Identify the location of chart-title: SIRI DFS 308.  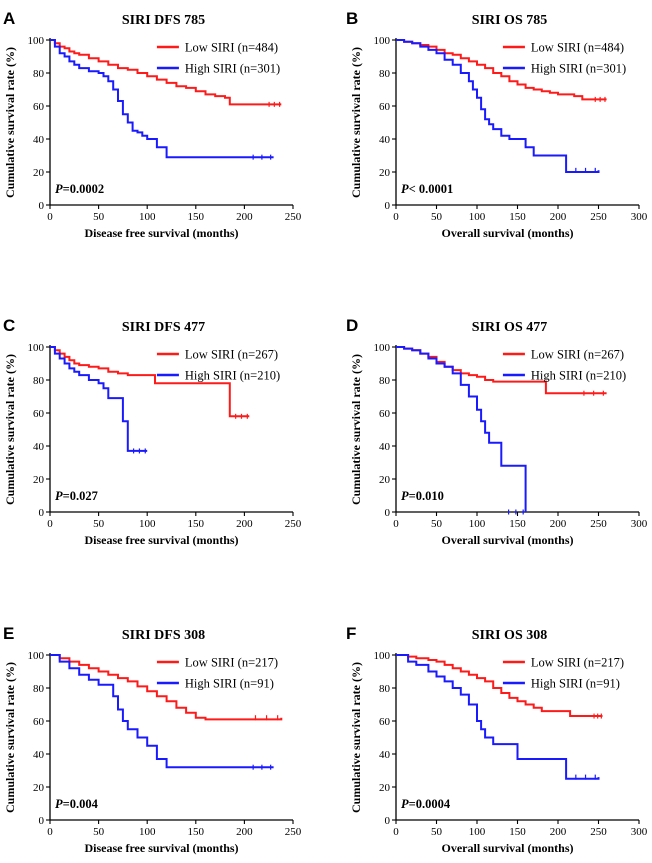
(163, 635).